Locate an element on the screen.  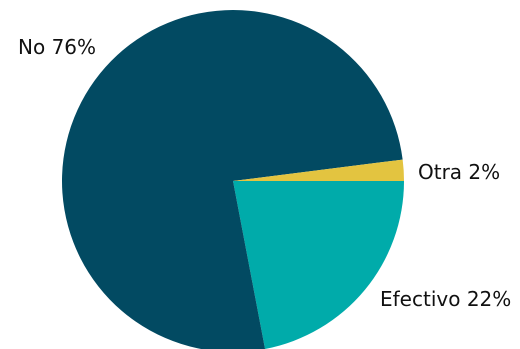
slice-label-otra: Otra 2% is located at coordinates (459, 172).